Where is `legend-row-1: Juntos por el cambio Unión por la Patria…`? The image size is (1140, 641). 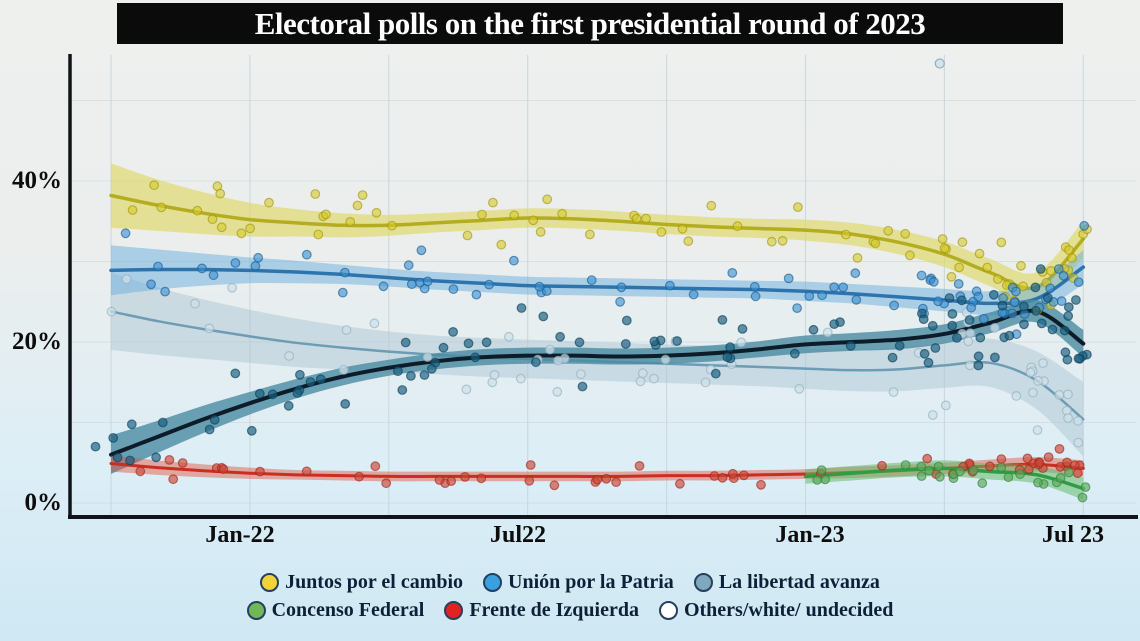
legend-row-1: Juntos por el cambio Unión por la Patria… is located at coordinates (570, 582).